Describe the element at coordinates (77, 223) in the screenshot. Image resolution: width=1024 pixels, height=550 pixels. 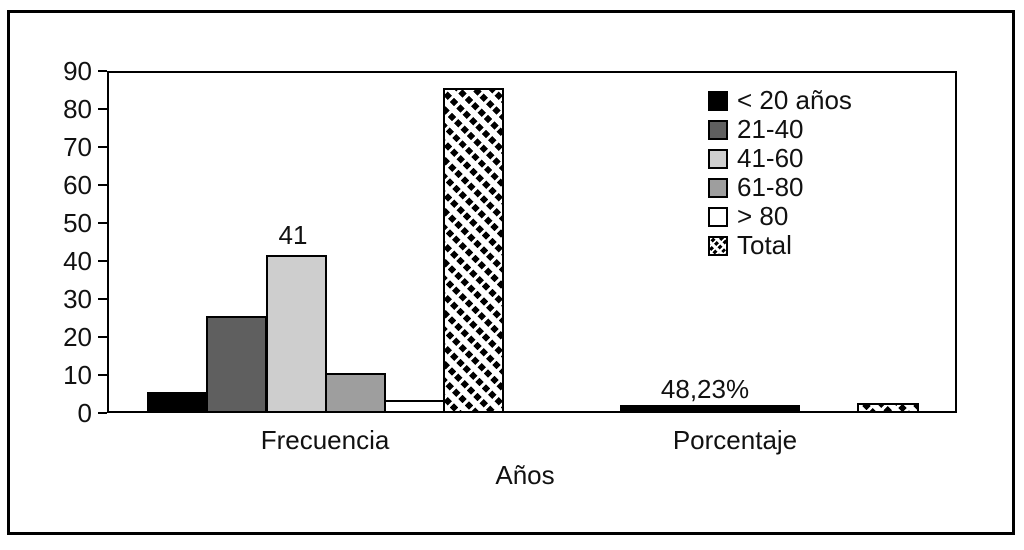
I see `y-tick-label-50: 50` at that location.